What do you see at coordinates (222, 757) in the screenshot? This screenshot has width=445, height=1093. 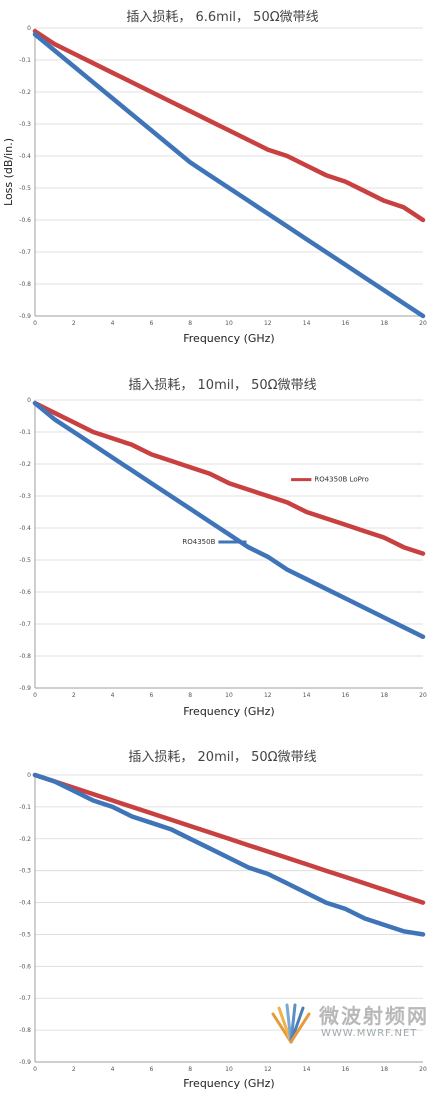 I see `chart-title: 插入损耗， 20mil， 50Ω微带线` at bounding box center [222, 757].